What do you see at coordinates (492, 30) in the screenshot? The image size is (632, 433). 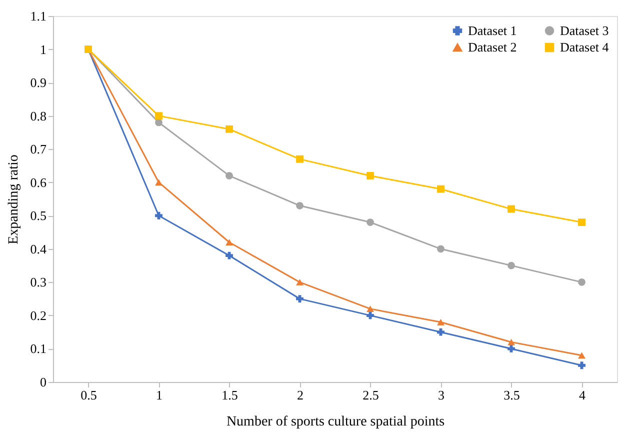 I see `legend-label: Dataset 1` at bounding box center [492, 30].